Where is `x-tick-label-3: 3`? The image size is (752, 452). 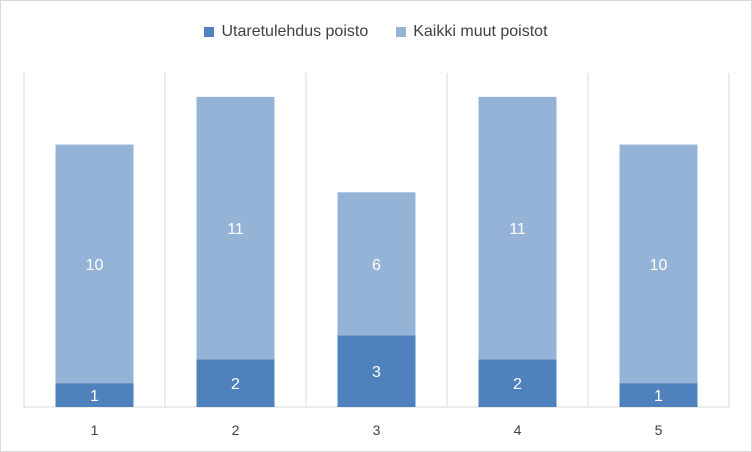 x-tick-label-3: 3 is located at coordinates (377, 430).